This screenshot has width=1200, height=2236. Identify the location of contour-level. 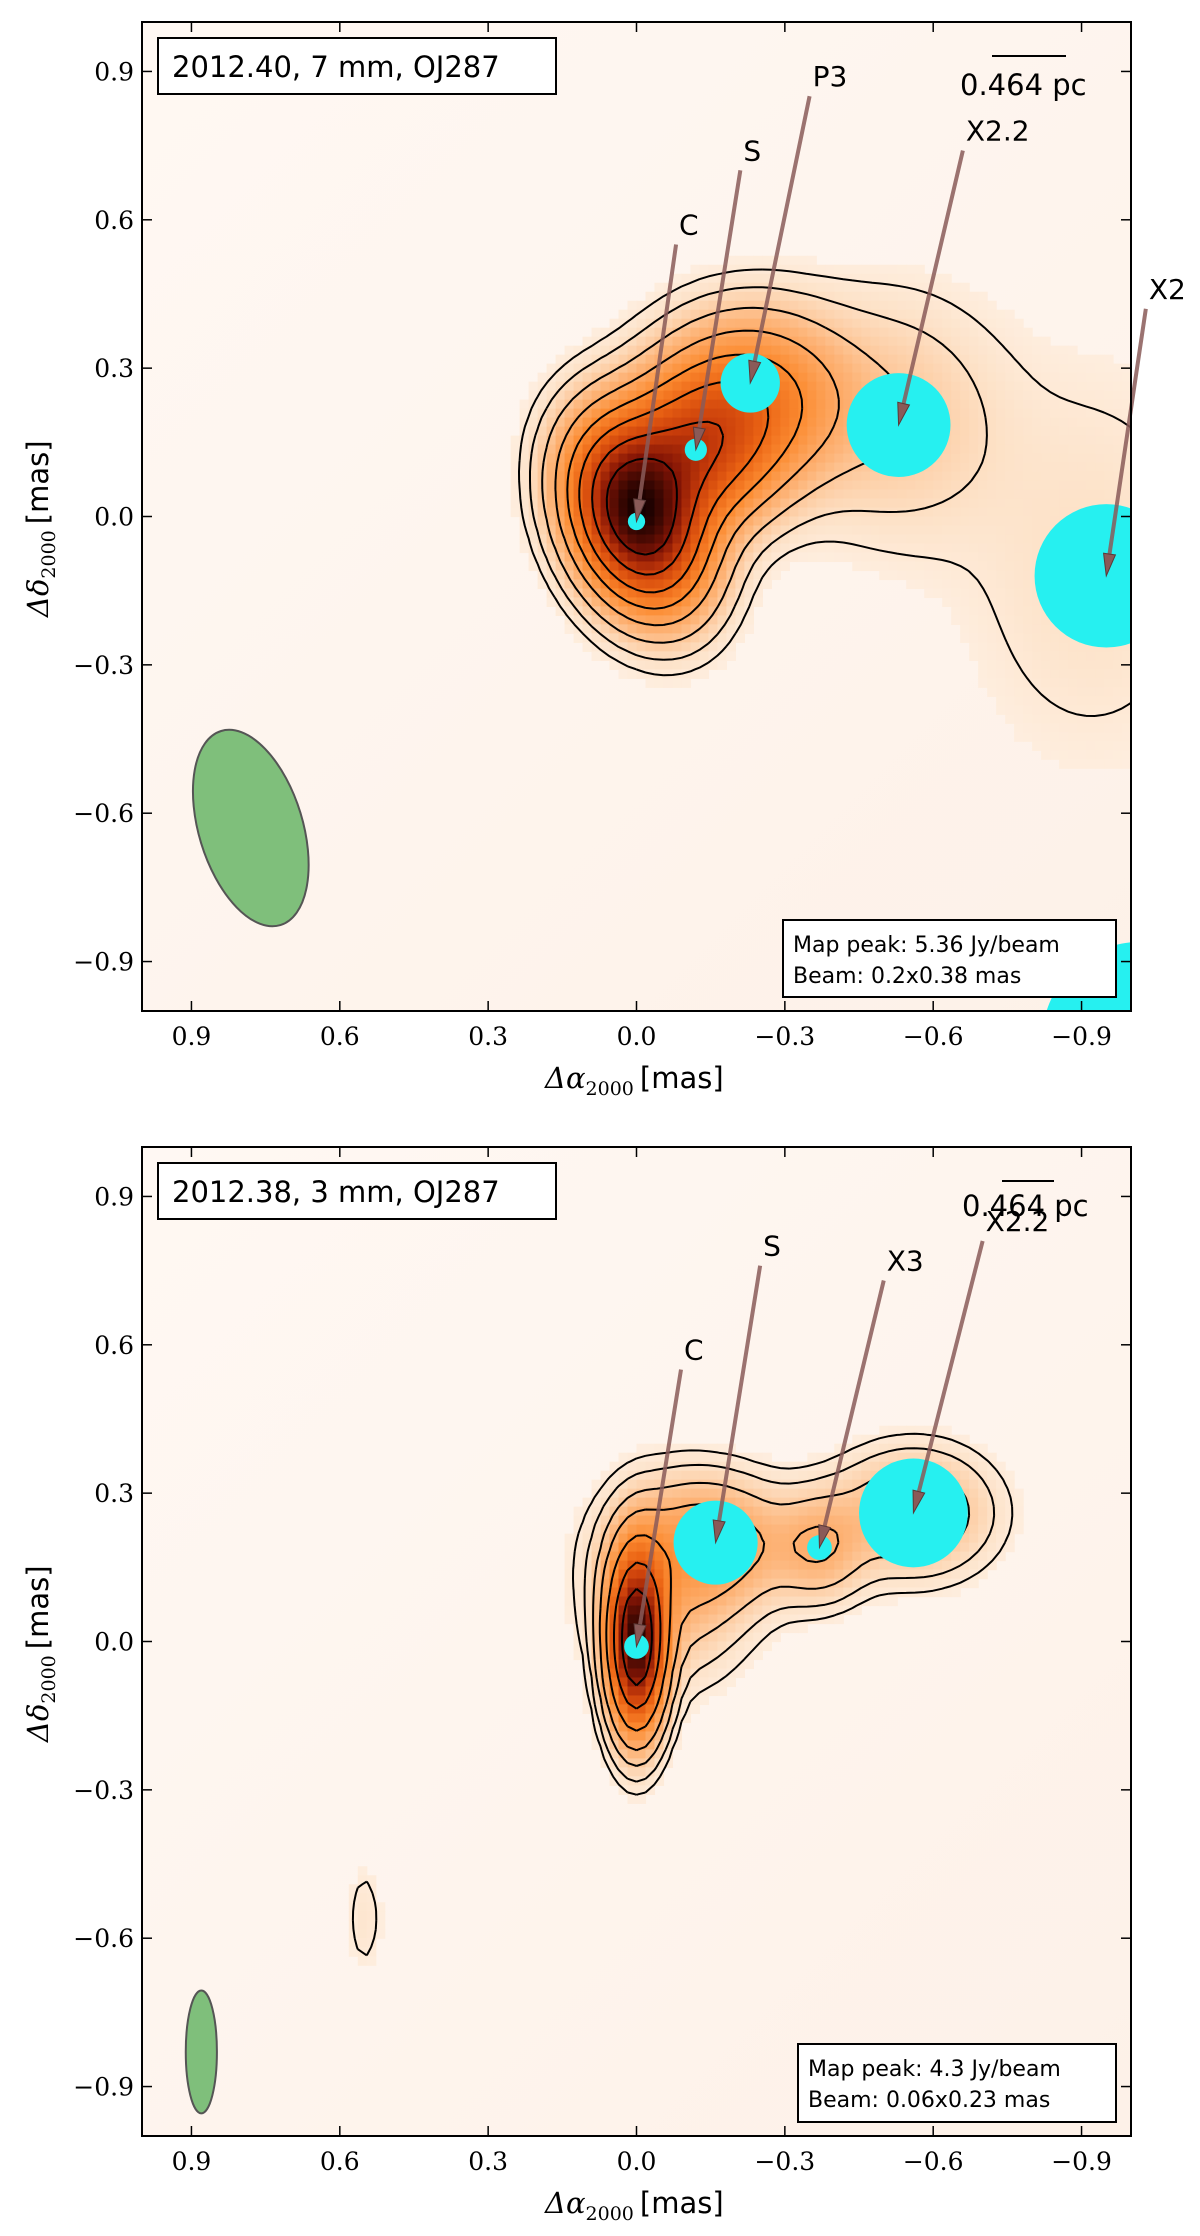
(726, 475).